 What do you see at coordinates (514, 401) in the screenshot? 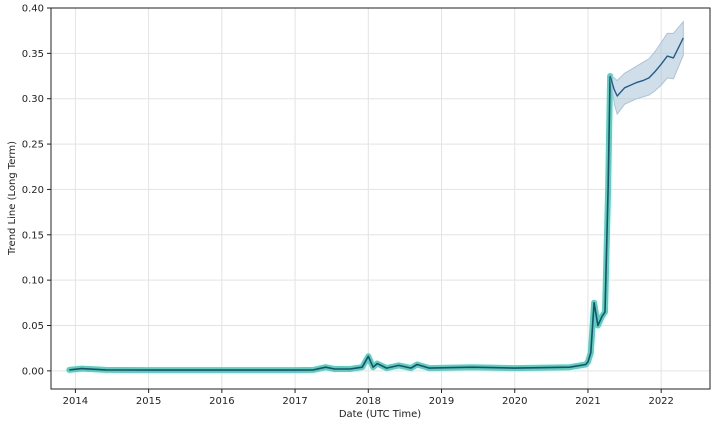
I see `x-tick-label: 2020` at bounding box center [514, 401].